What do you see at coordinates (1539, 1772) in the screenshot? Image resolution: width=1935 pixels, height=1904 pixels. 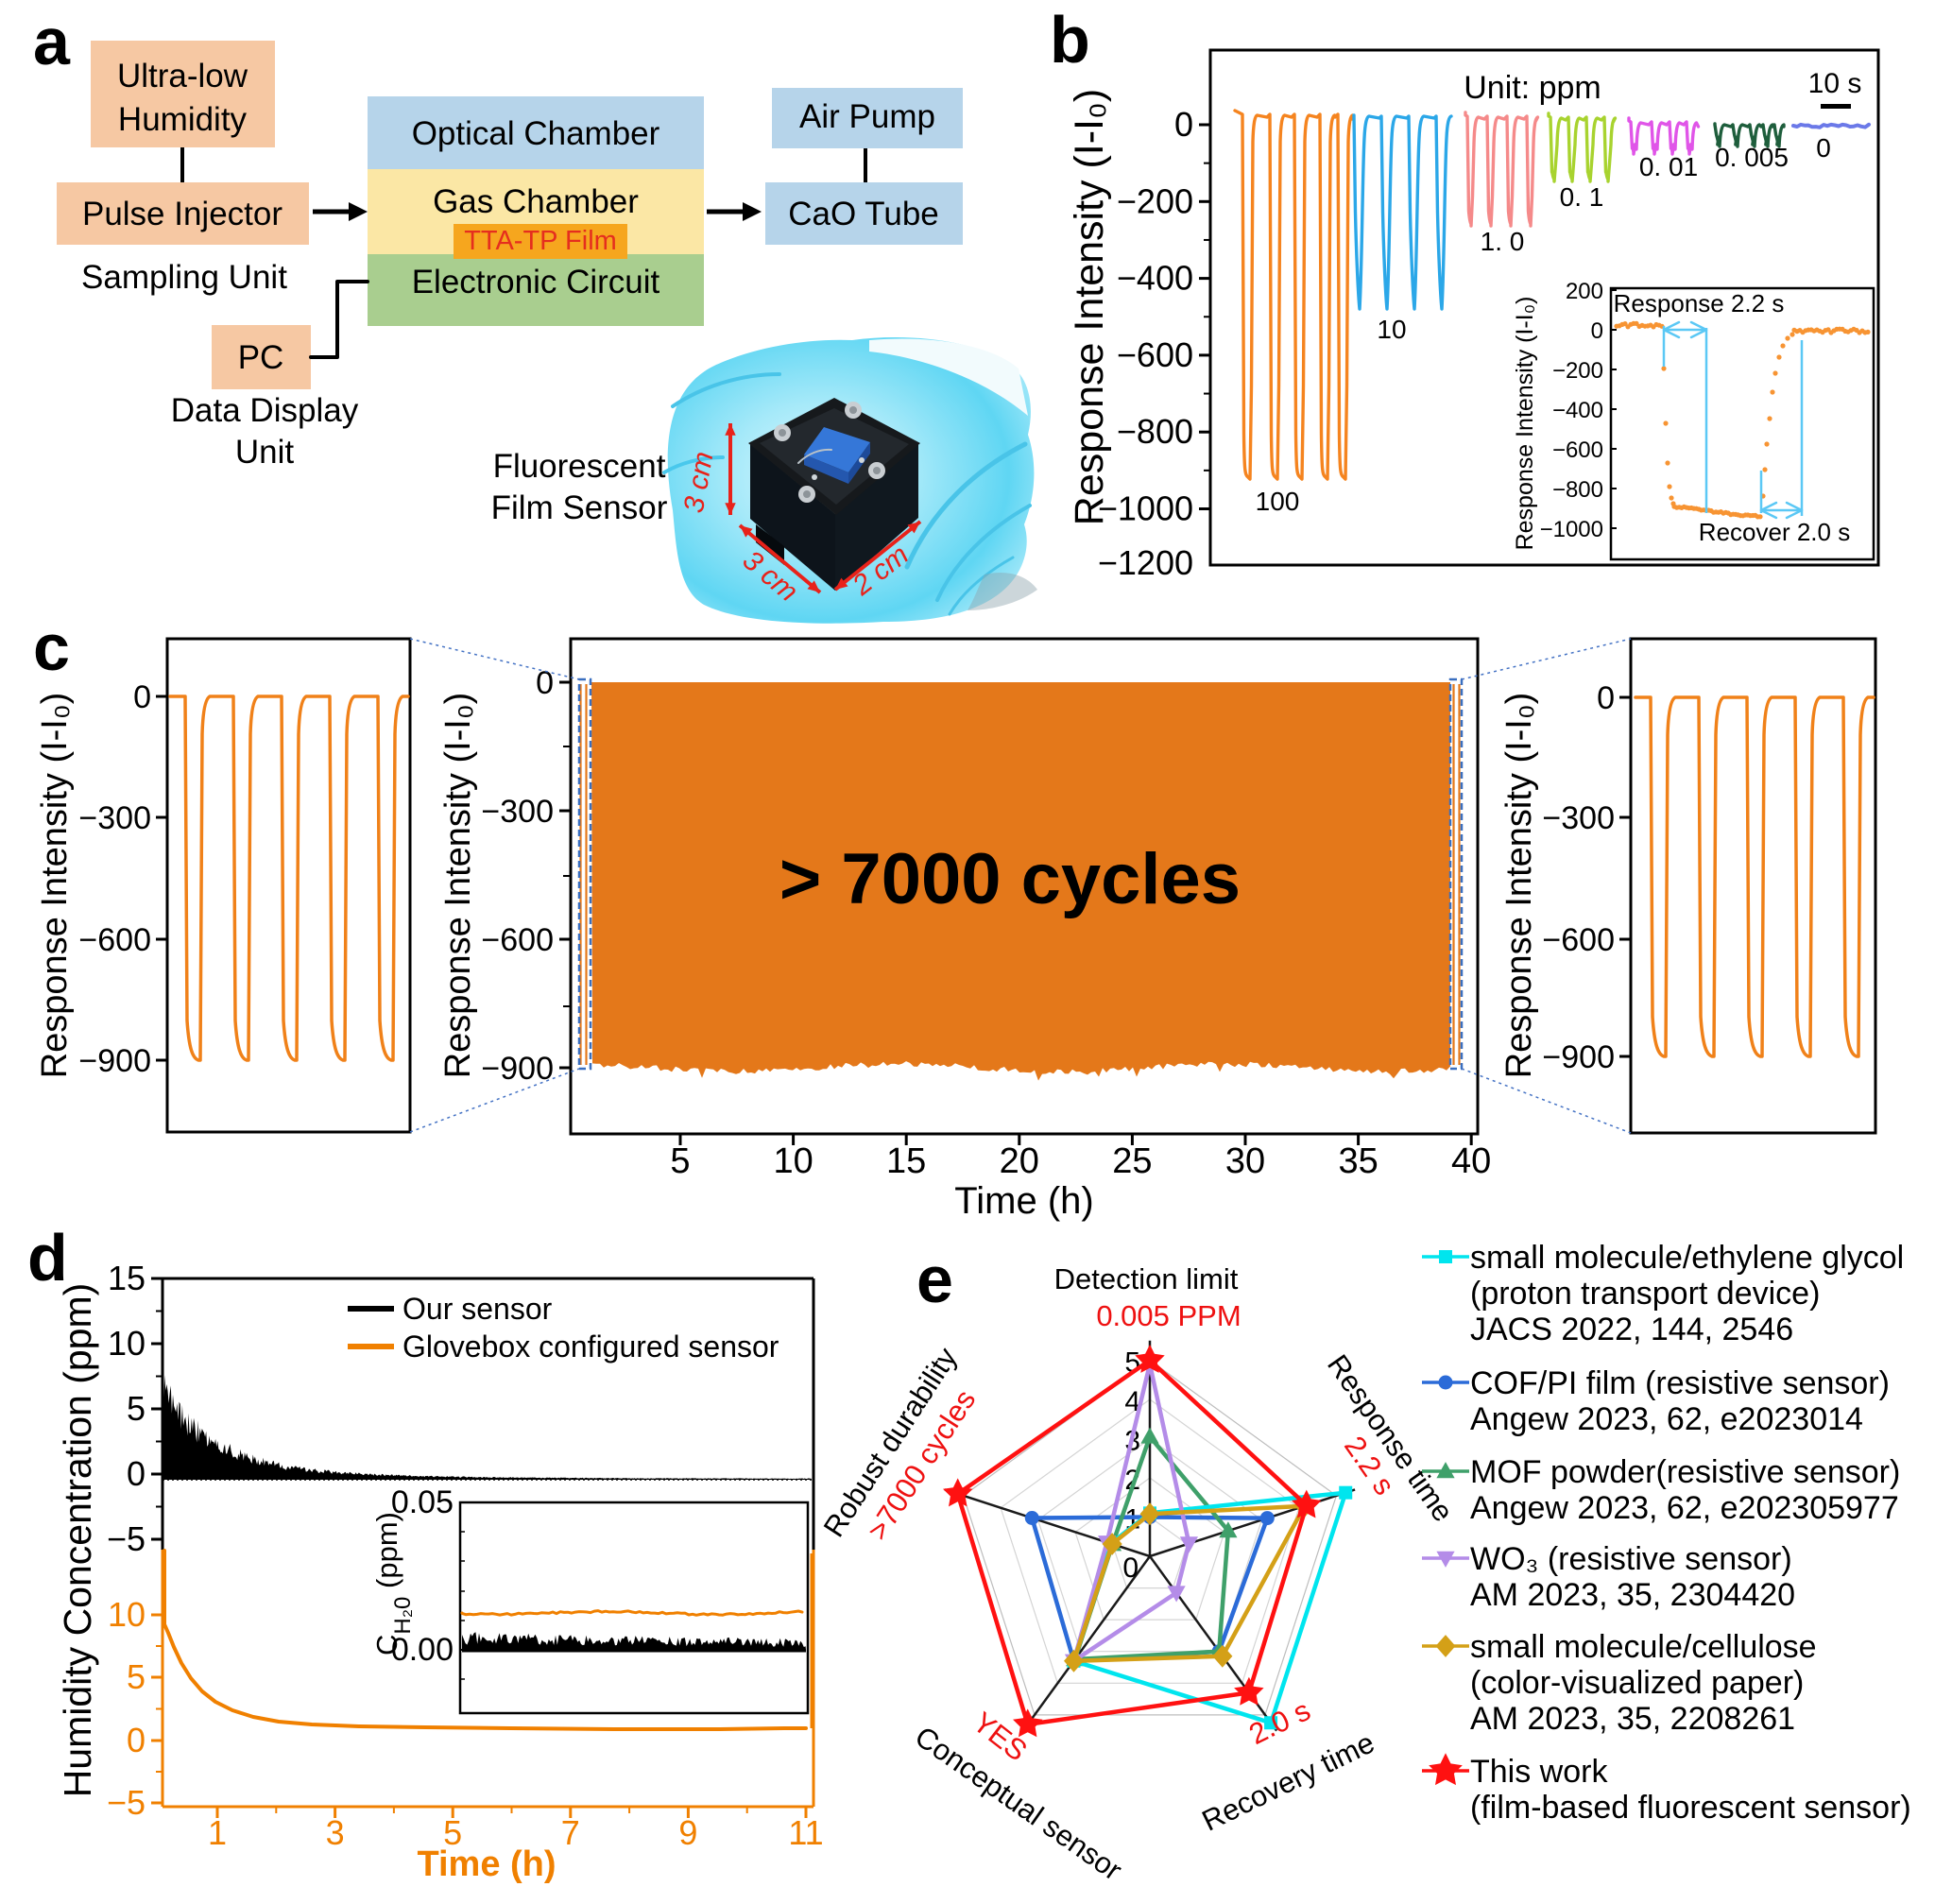 I see `svg-text: This work` at bounding box center [1539, 1772].